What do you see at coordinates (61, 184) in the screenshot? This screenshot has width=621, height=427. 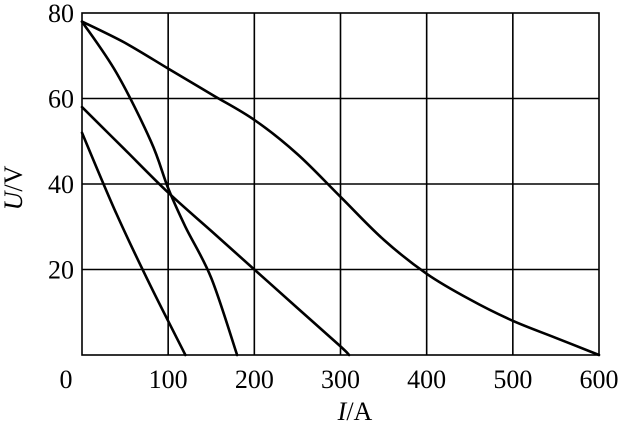 I see `y-tick-label: 40` at bounding box center [61, 184].